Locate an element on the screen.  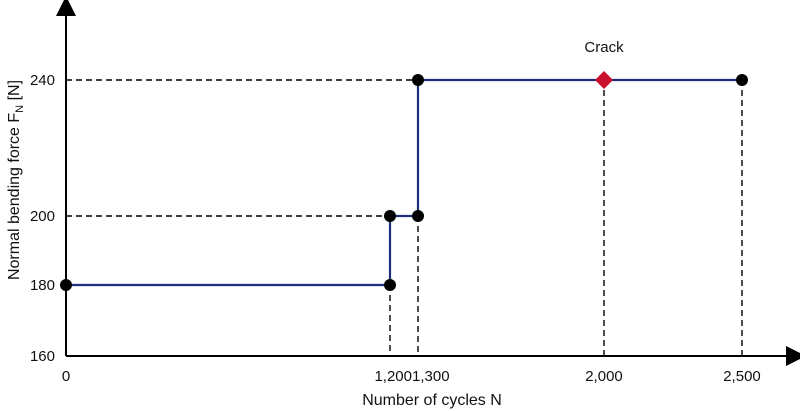
y-tick-label: 180 is located at coordinates (42, 285).